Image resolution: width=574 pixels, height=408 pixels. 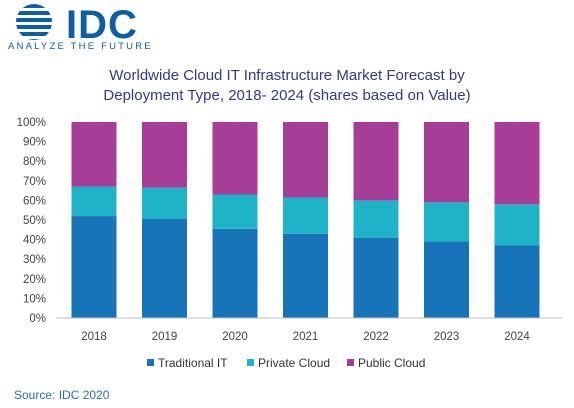 I want to click on y-tick-label: 90%, so click(x=34, y=143).